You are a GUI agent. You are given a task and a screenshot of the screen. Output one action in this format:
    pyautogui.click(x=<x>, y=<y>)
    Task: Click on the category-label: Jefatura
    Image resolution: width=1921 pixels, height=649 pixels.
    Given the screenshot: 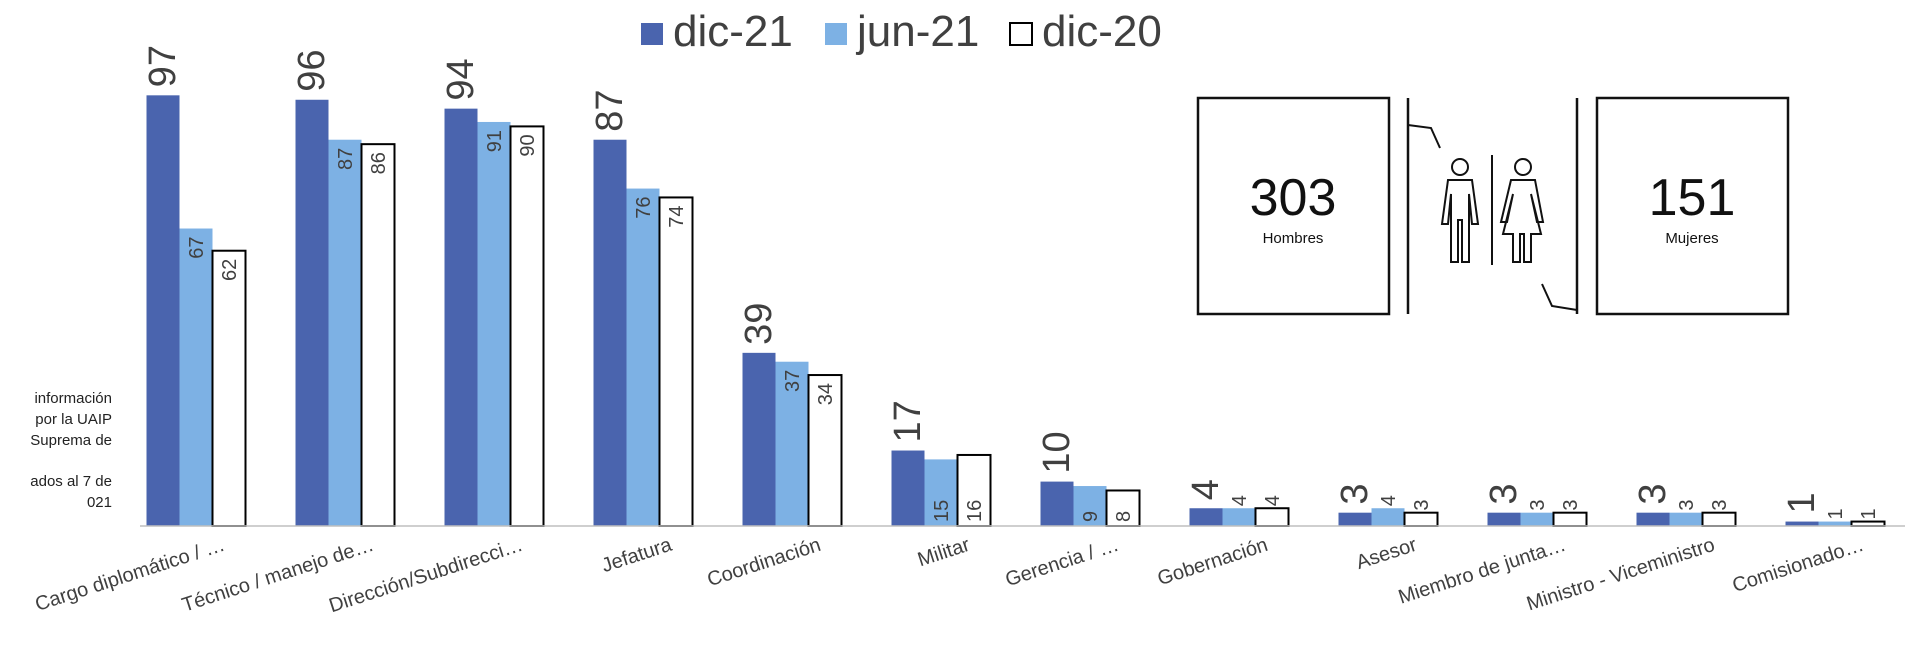 What is the action you would take?
    pyautogui.click(x=637, y=556)
    